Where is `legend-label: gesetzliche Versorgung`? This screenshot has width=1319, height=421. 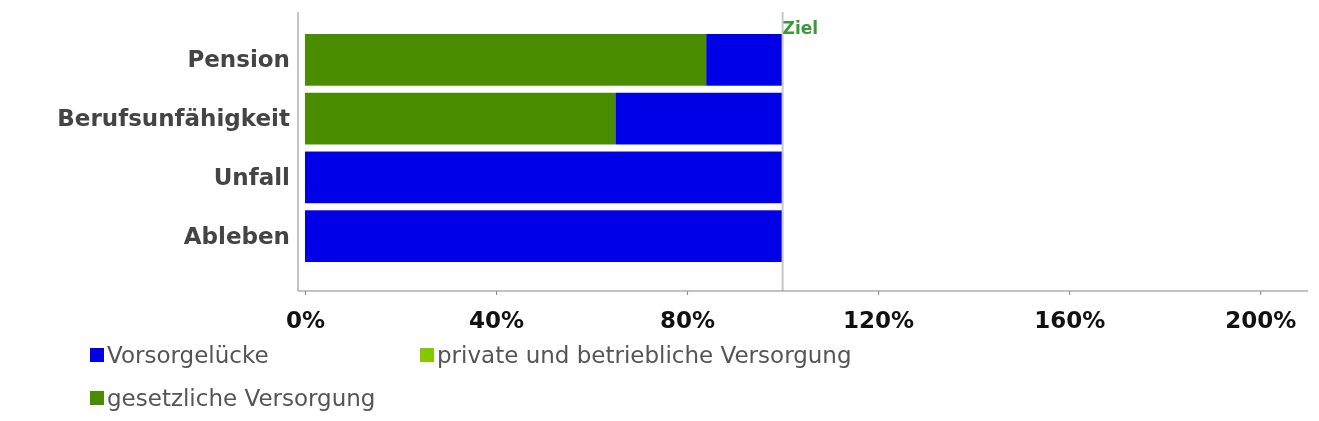
legend-label: gesetzliche Versorgung is located at coordinates (241, 398).